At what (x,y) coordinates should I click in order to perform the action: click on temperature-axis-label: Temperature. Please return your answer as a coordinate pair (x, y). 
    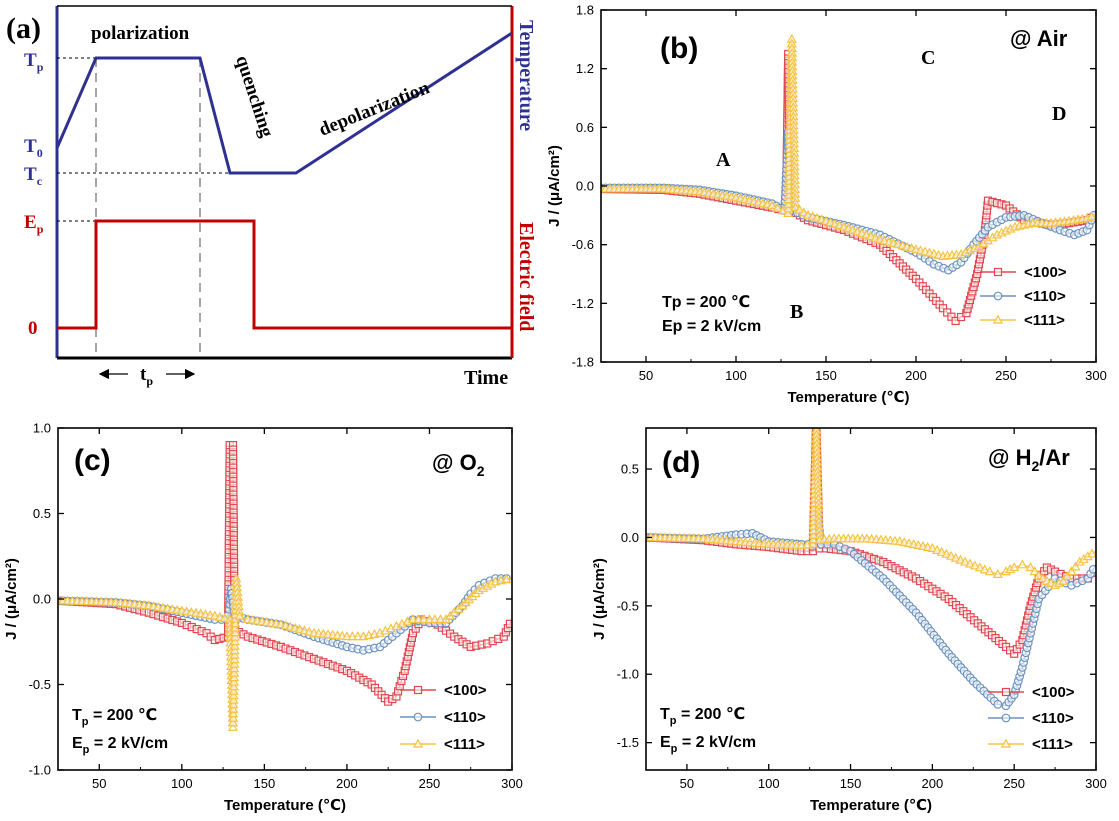
    Looking at the image, I should click on (526, 75).